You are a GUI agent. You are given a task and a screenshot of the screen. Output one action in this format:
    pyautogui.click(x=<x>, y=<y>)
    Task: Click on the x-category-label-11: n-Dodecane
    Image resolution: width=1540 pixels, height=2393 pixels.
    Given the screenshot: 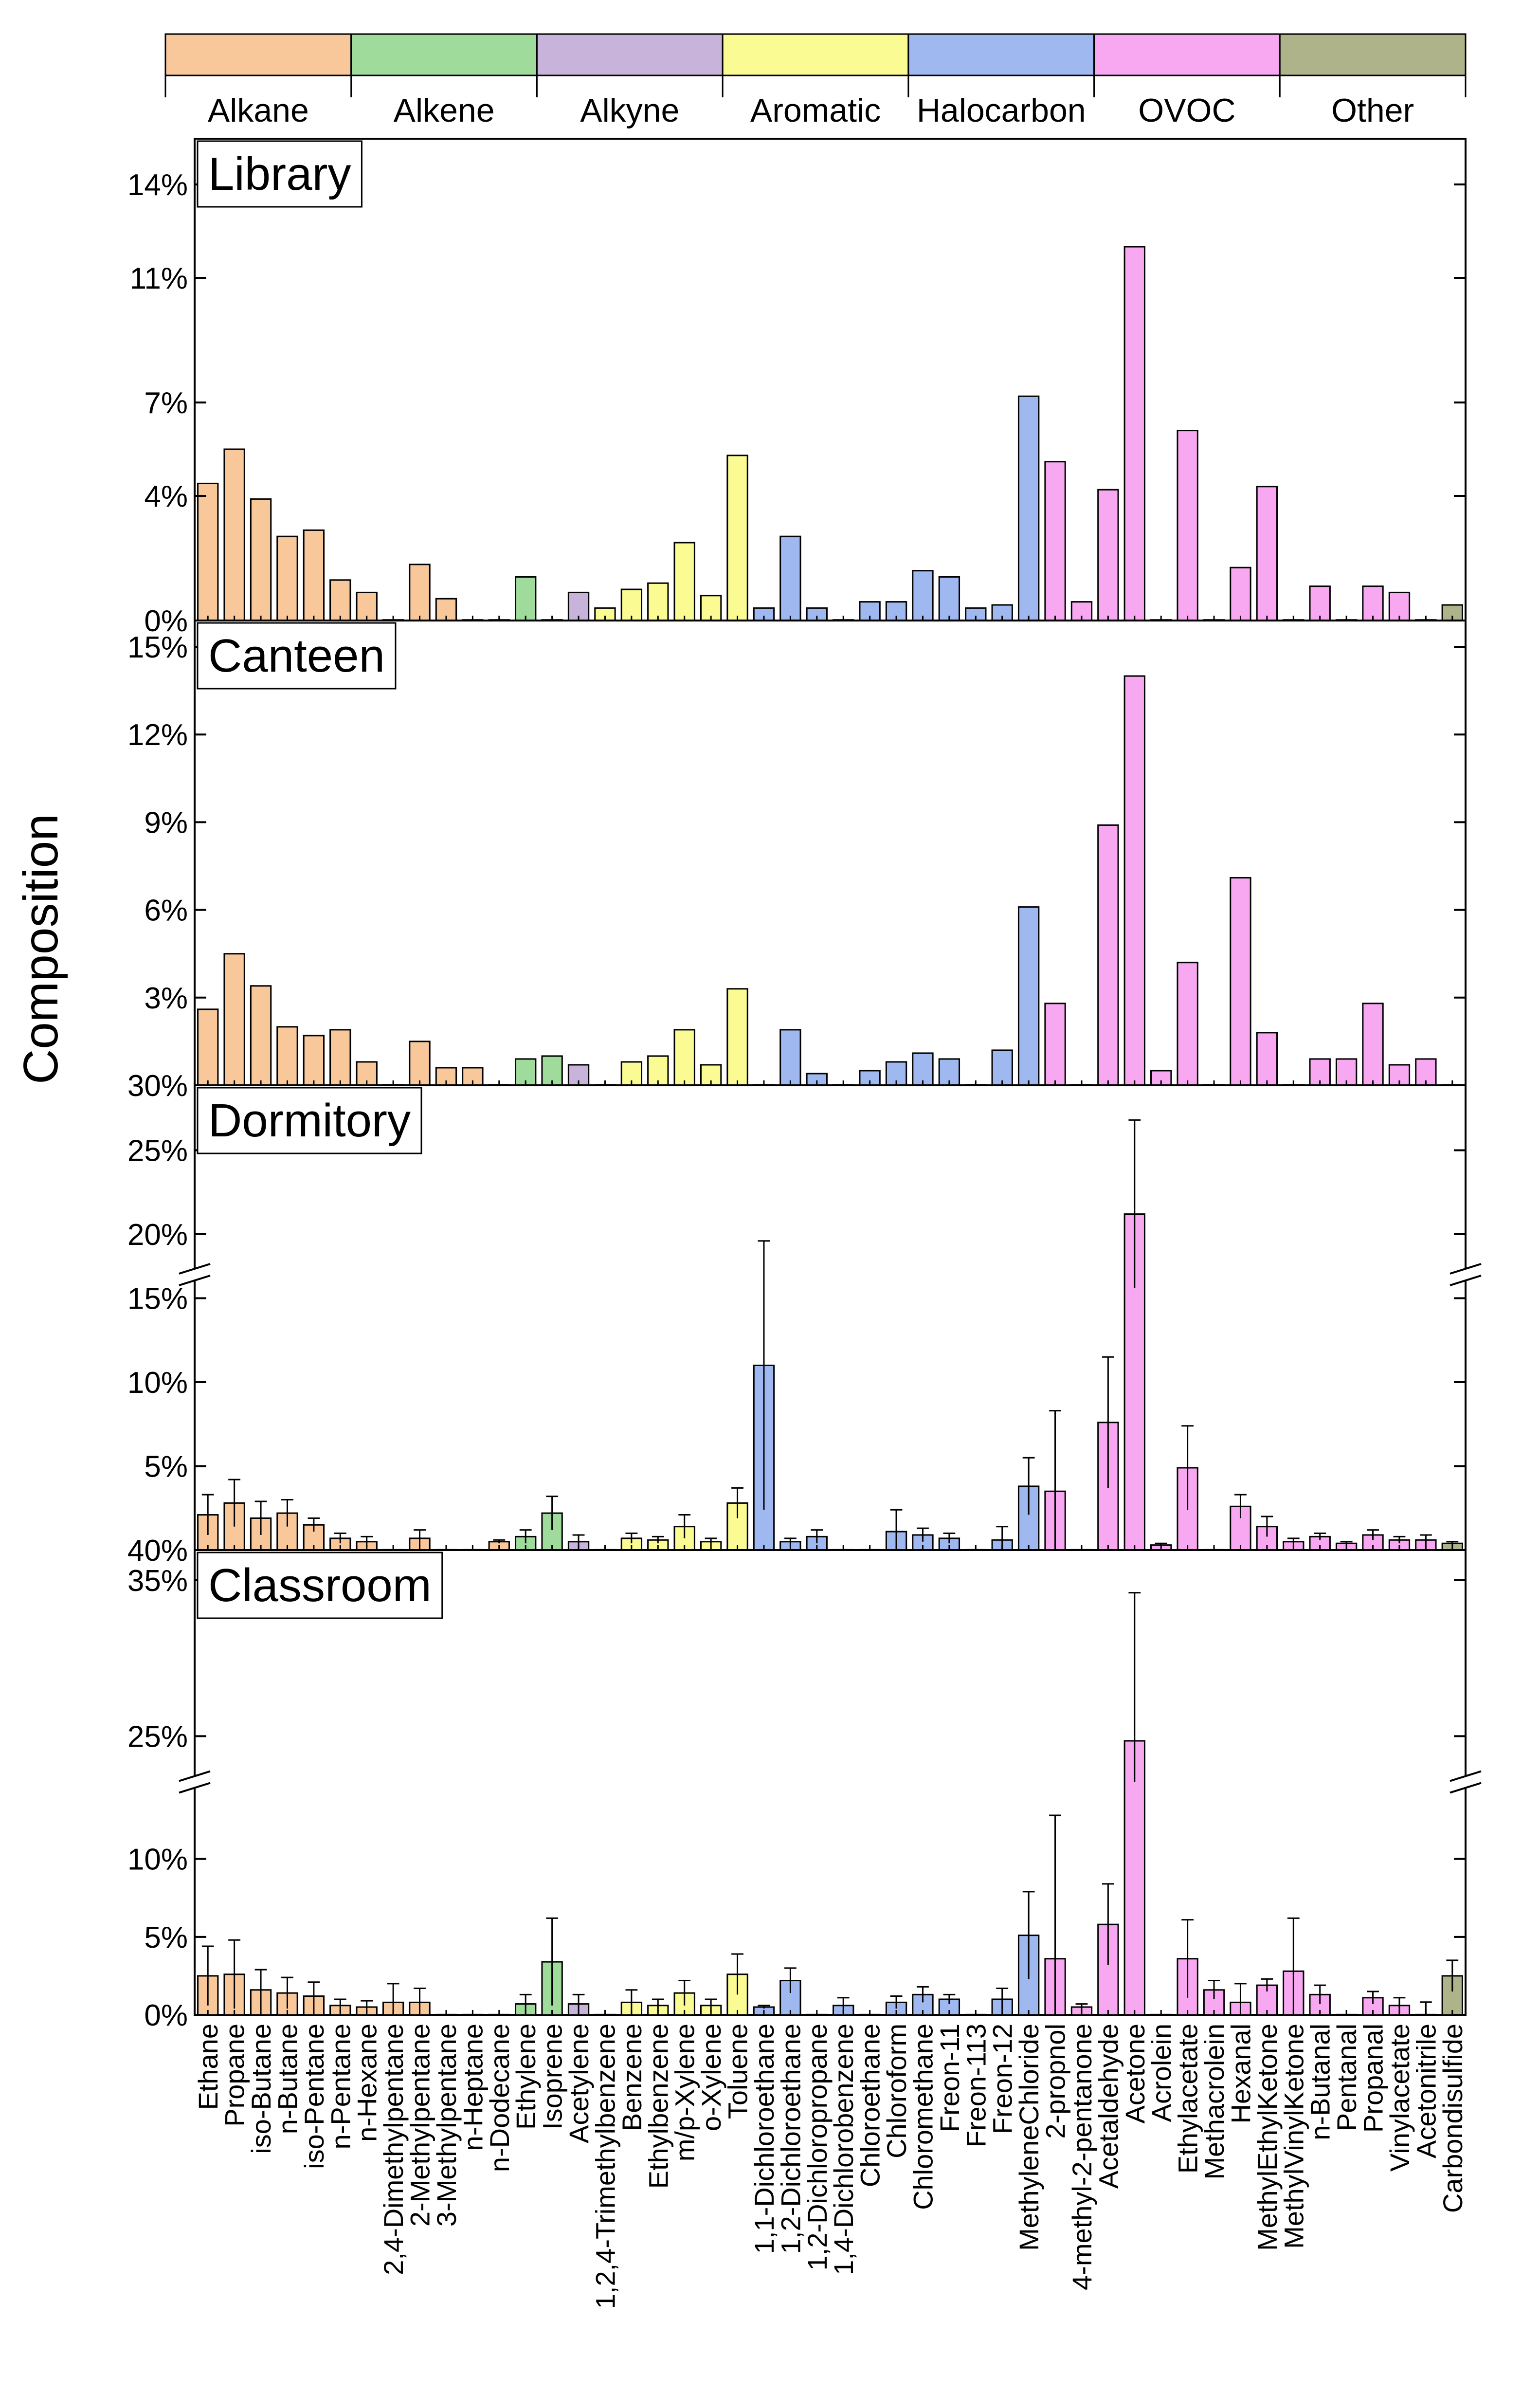 What is the action you would take?
    pyautogui.click(x=499, y=2098)
    